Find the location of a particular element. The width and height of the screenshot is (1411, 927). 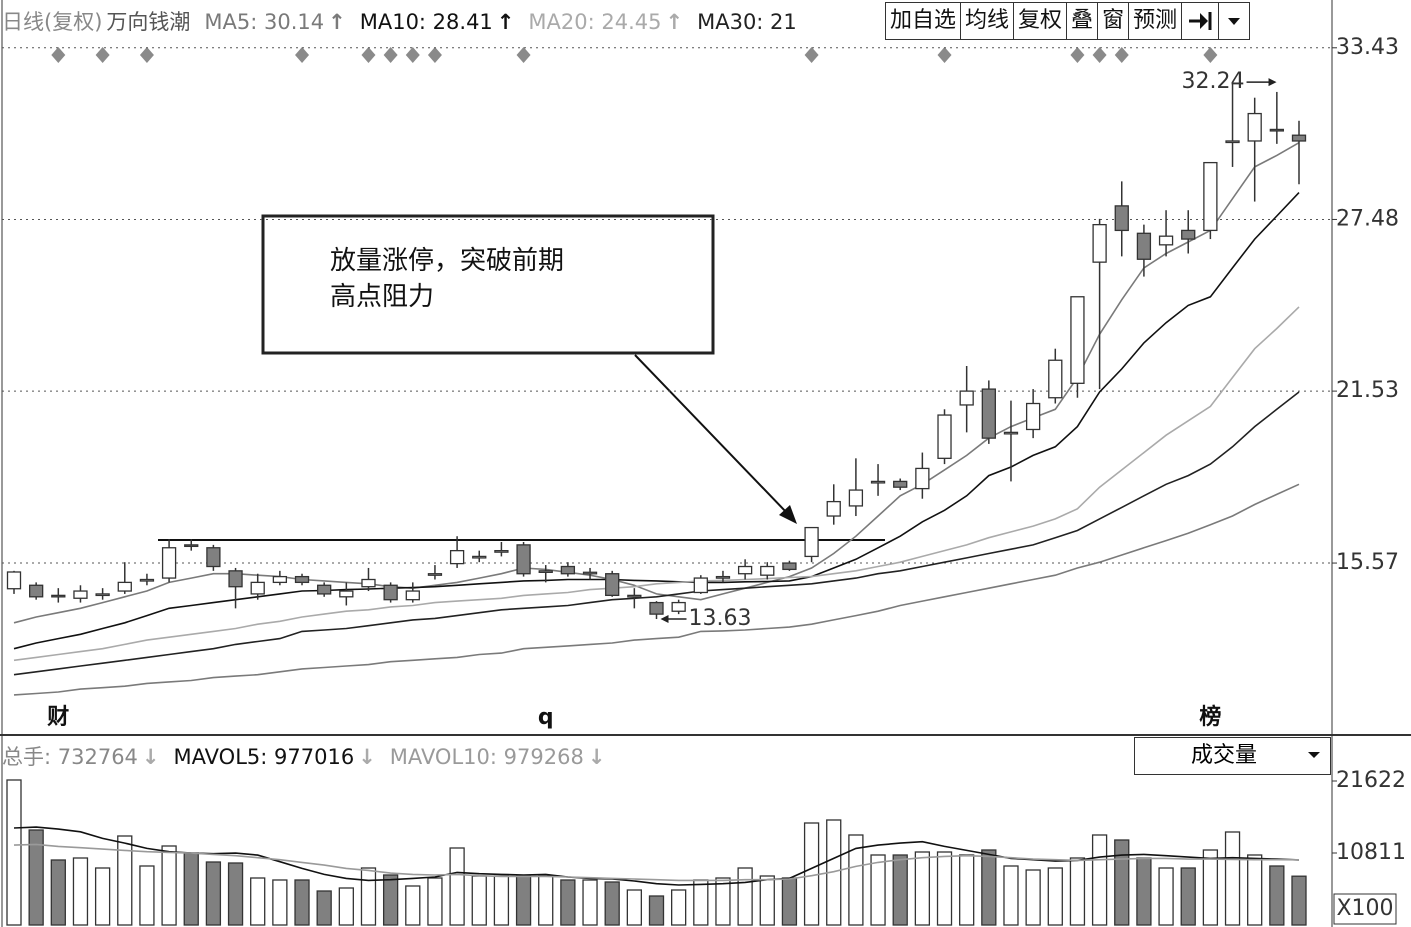

x-category-label: q is located at coordinates (546, 717).